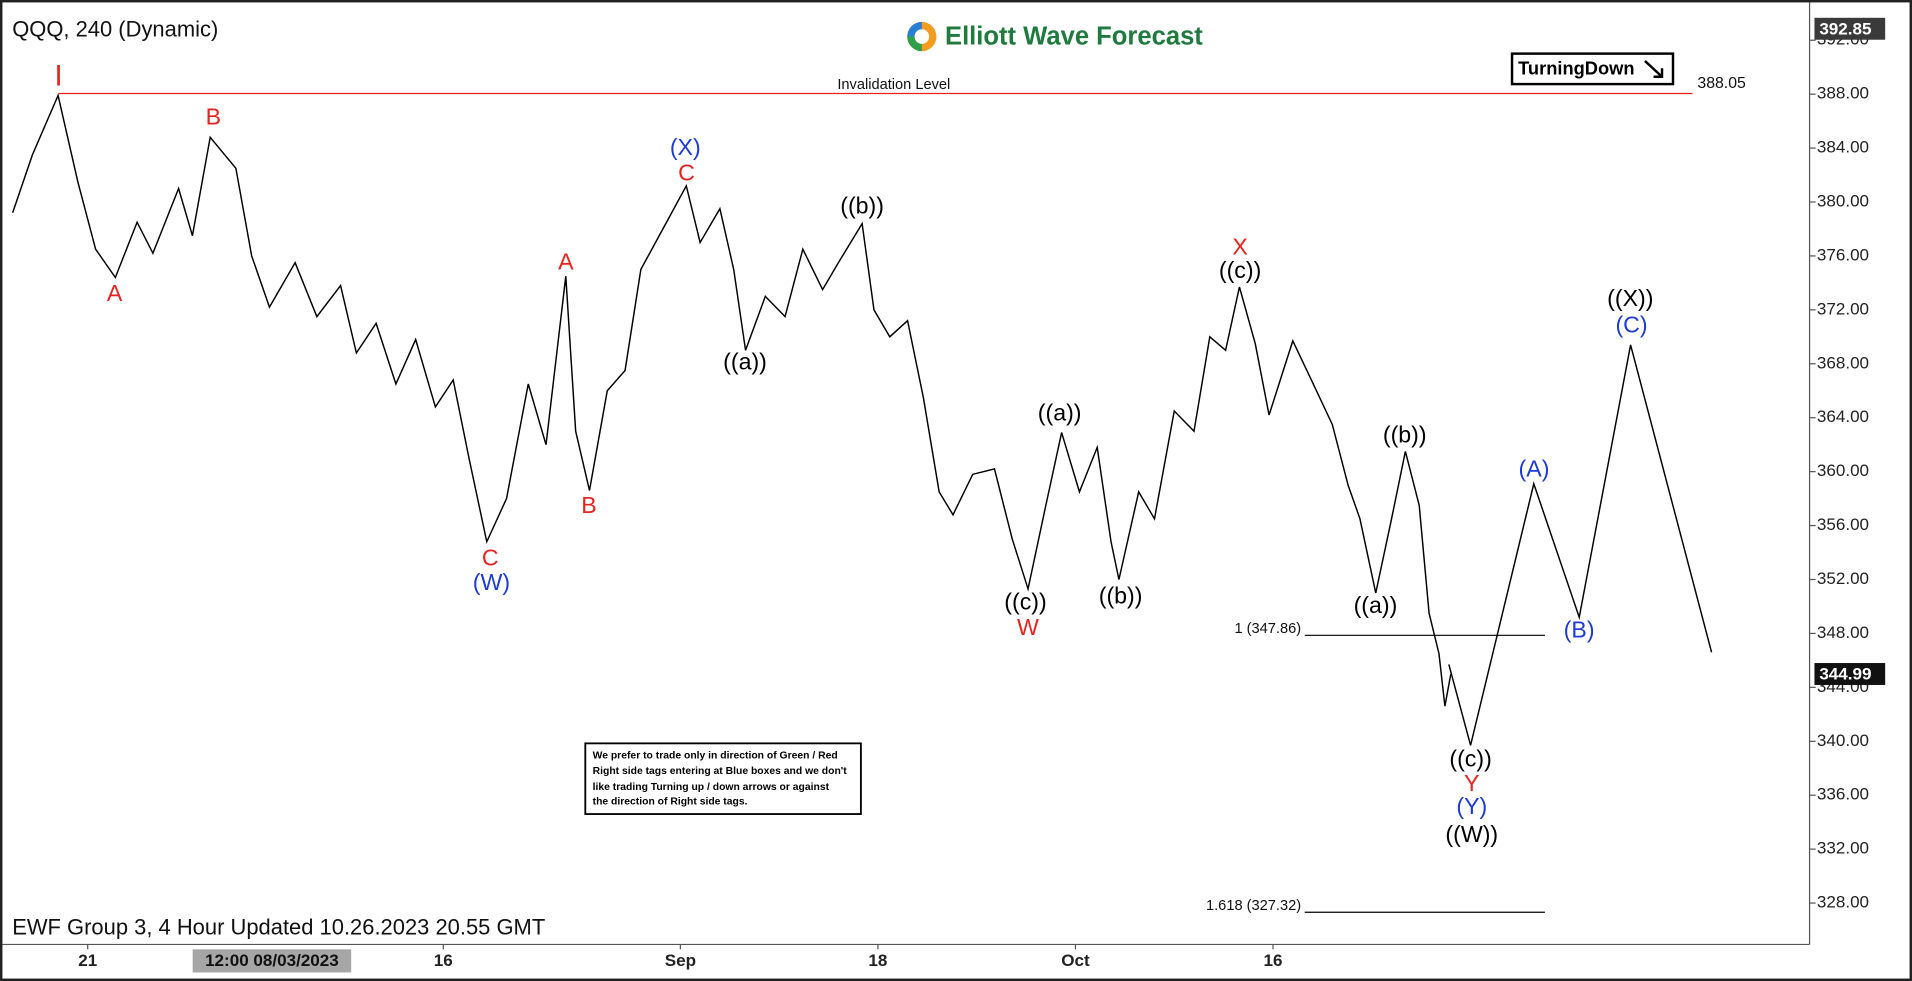  I want to click on badge: TurningDown, so click(1592, 69).